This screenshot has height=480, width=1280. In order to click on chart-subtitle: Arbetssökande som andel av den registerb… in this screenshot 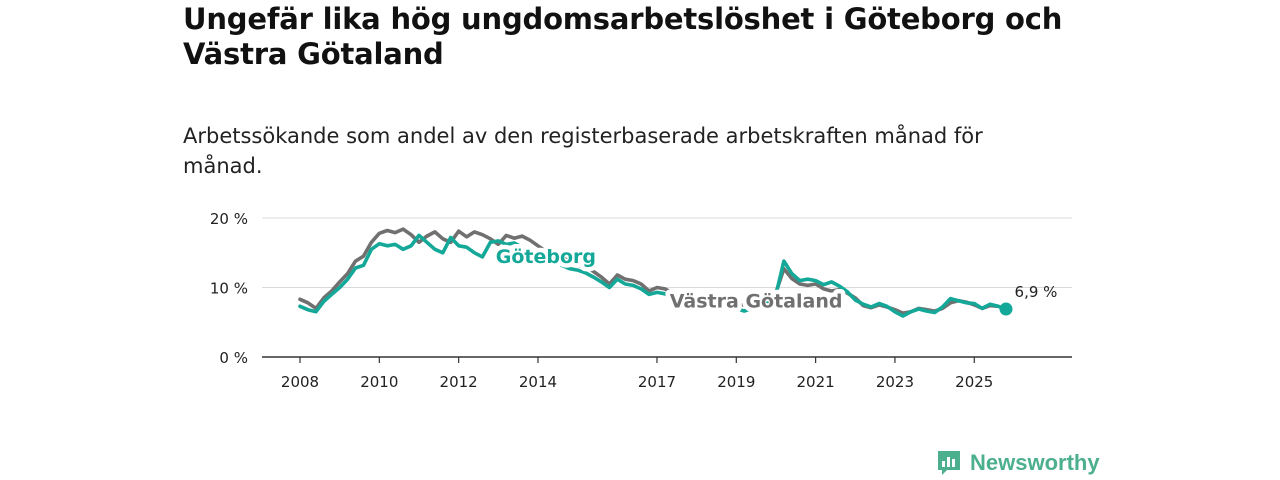, I will do `click(583, 151)`.